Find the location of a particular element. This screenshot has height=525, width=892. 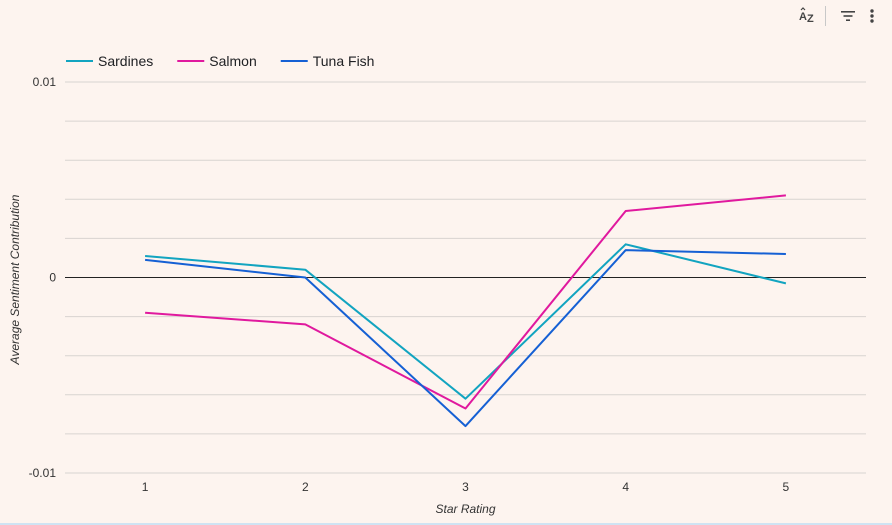

legend: Sardines Salmon Tuna Fish is located at coordinates (220, 61).